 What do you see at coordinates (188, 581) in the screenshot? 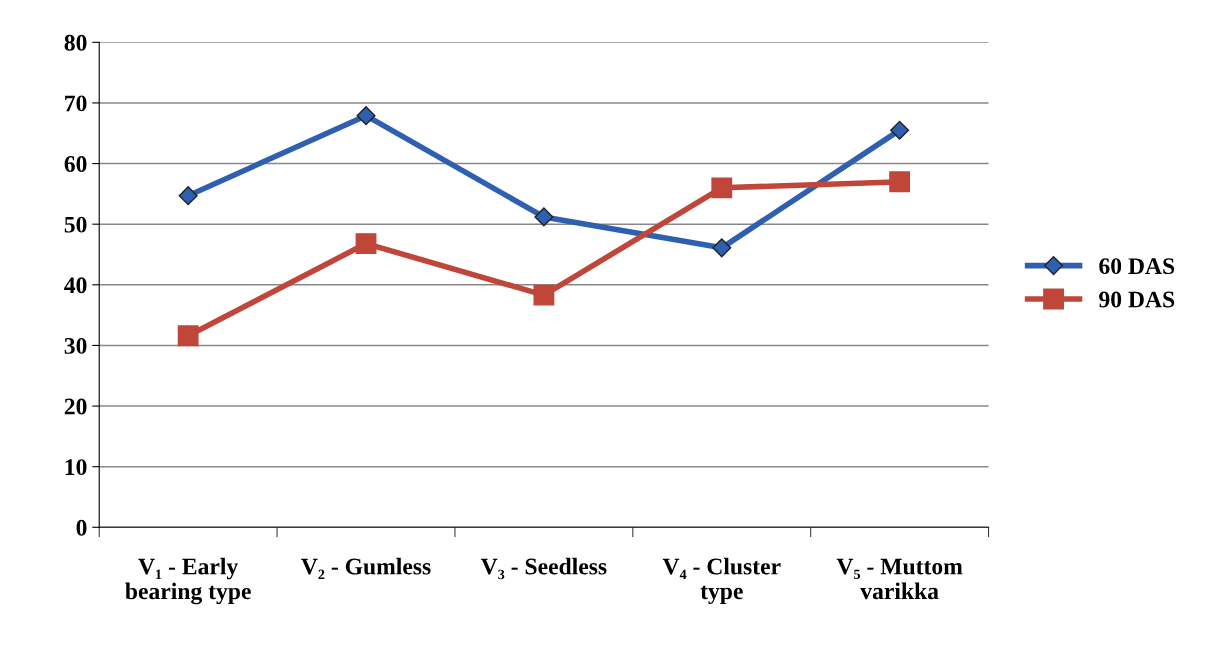
I see `x-tick-label: V₁ - Early bearing type` at bounding box center [188, 581].